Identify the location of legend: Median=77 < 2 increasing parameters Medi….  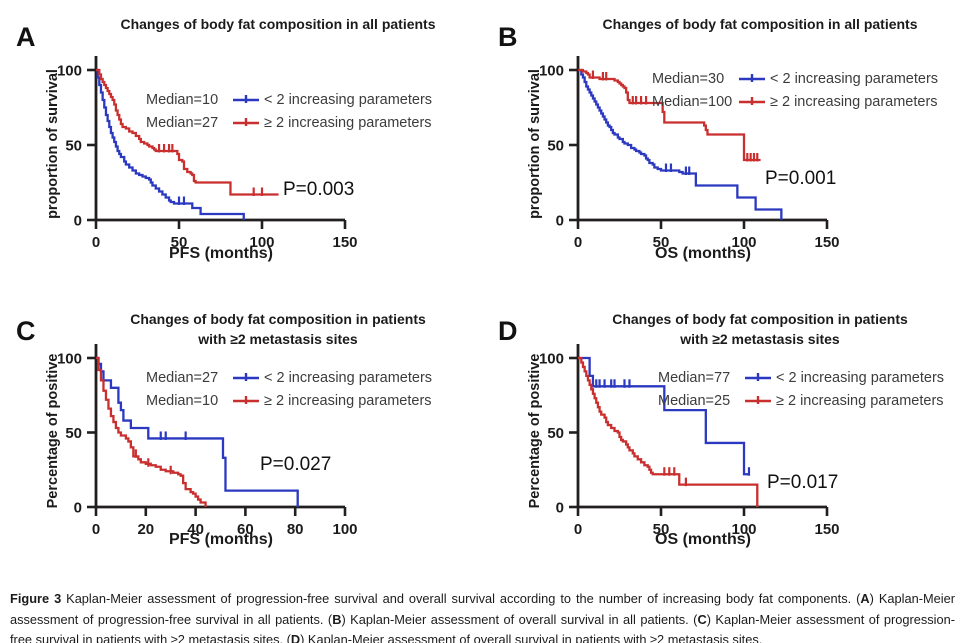
(801, 389).